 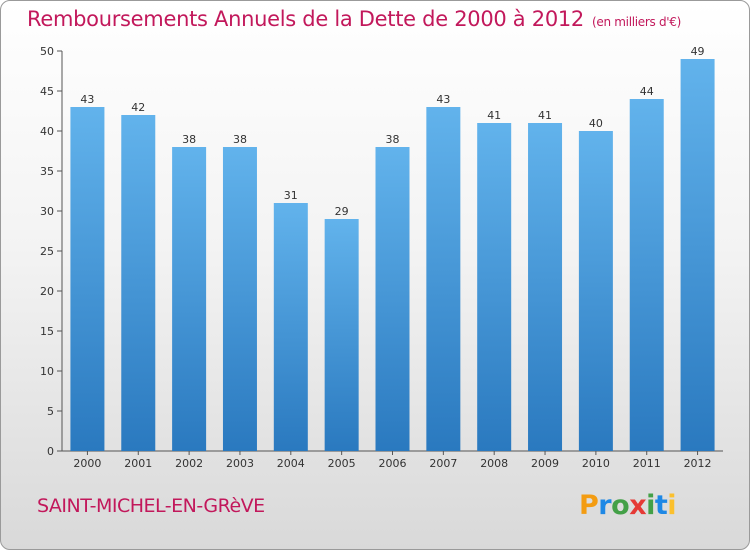 I want to click on chart-subtitle: (en milliers d'€), so click(x=637, y=22).